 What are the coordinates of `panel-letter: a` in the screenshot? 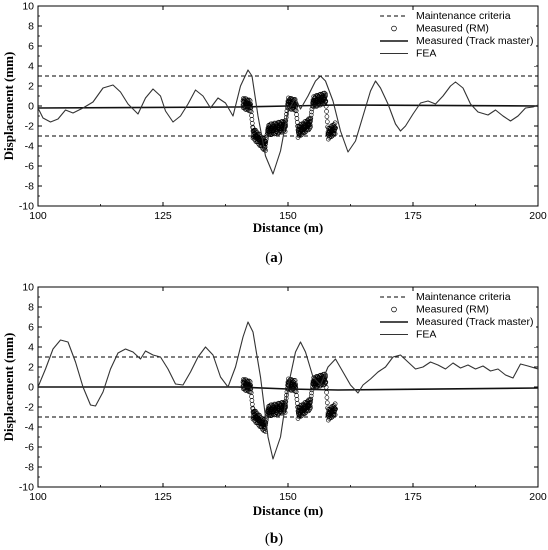 It's located at (274, 258).